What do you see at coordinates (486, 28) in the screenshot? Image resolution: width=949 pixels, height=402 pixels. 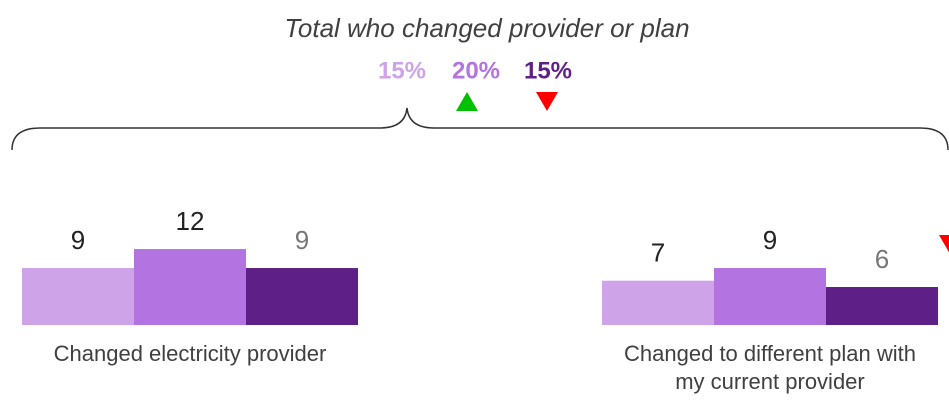 I see `chart-title: Total who changed provider or plan` at bounding box center [486, 28].